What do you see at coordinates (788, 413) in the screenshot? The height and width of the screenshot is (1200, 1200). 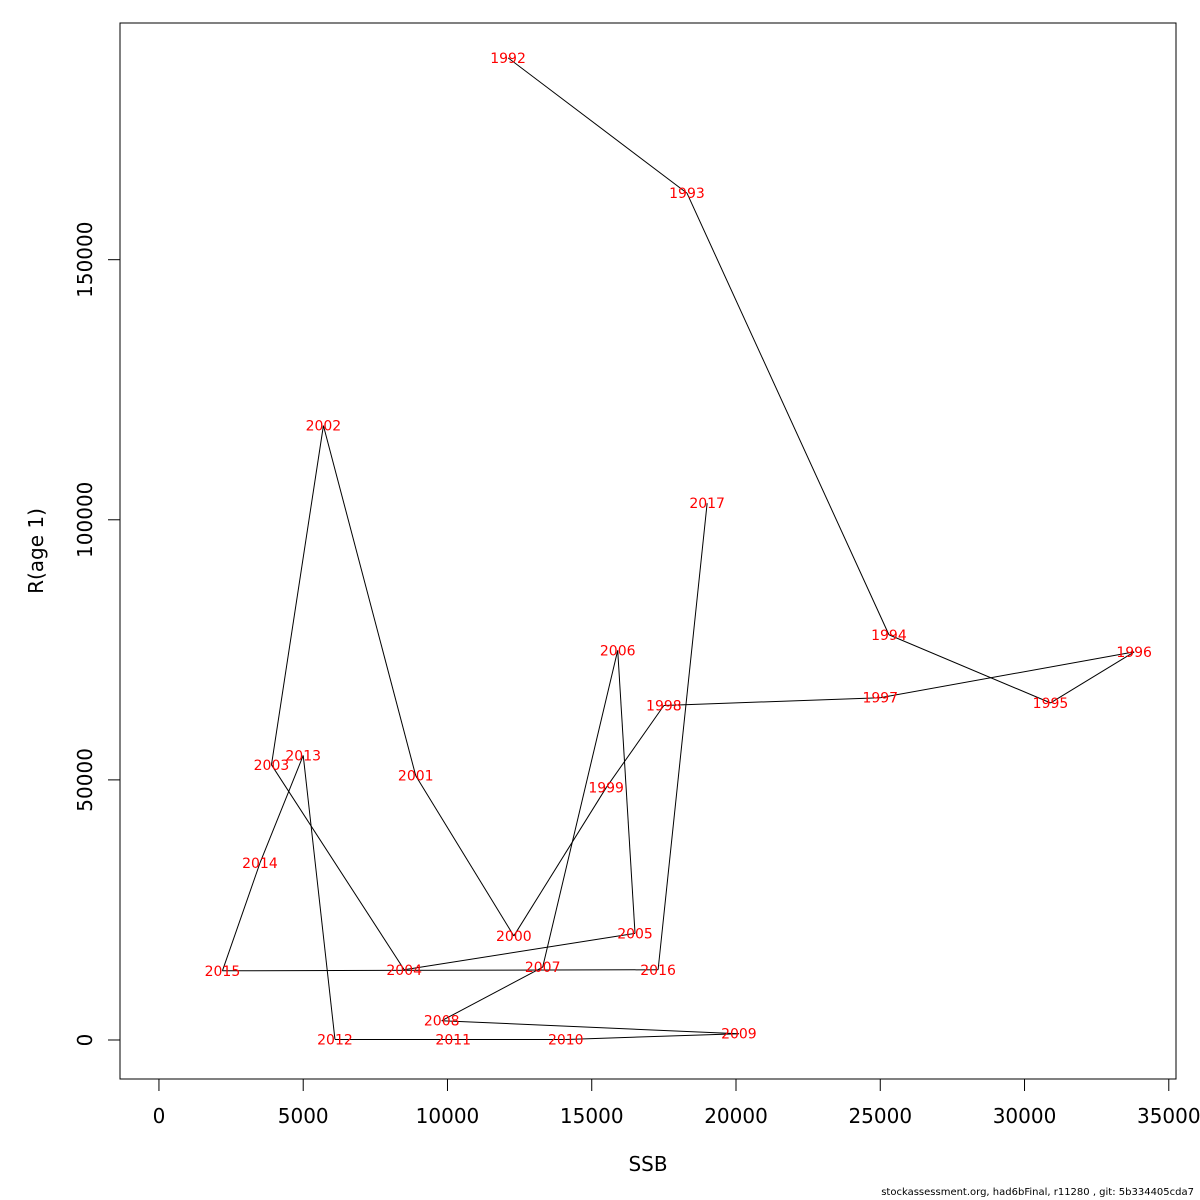 I see `segment-1993-1994` at bounding box center [788, 413].